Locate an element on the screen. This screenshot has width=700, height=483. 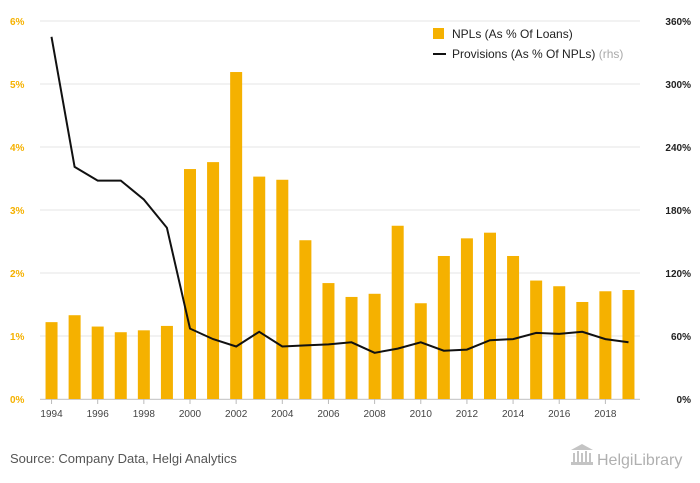
brand-name: HelgiLibrary is located at coordinates (639, 460).